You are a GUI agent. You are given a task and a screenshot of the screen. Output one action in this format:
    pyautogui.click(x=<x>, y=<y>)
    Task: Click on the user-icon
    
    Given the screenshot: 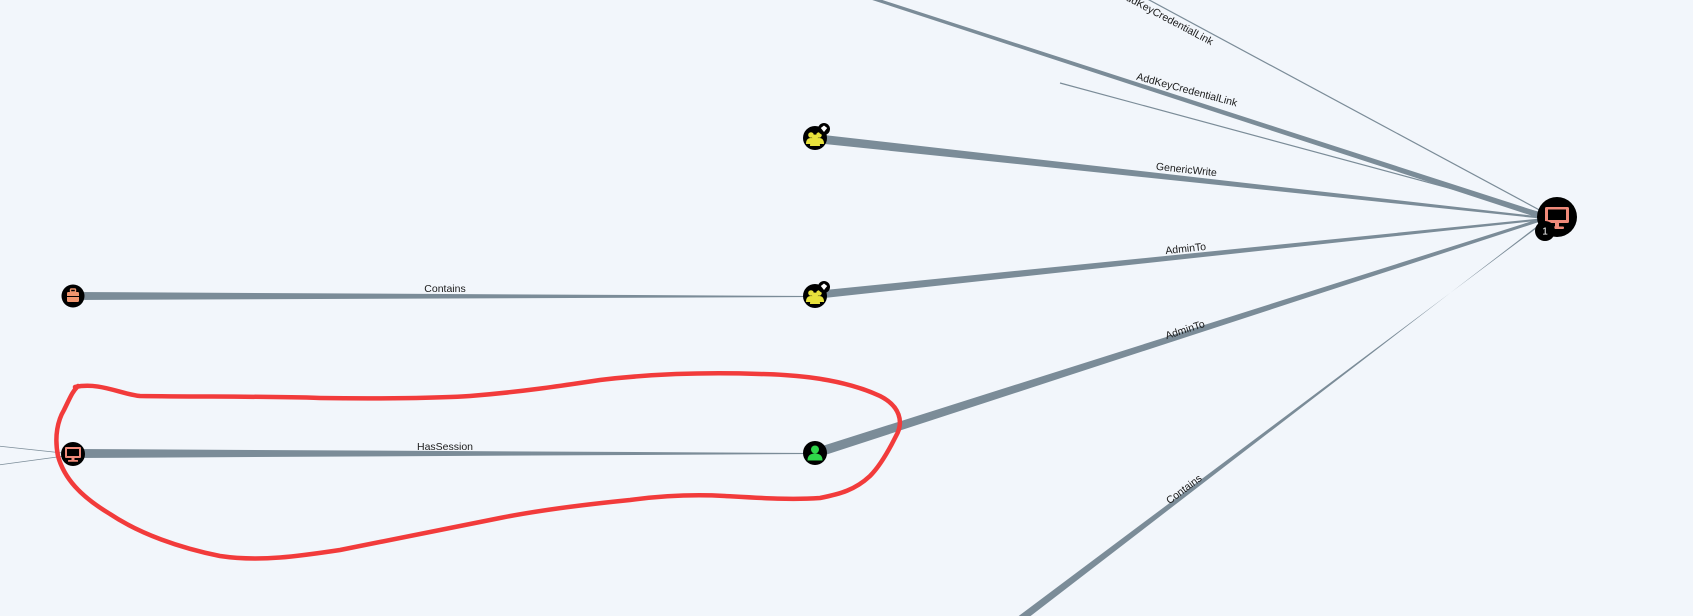 What is the action you would take?
    pyautogui.click(x=815, y=453)
    